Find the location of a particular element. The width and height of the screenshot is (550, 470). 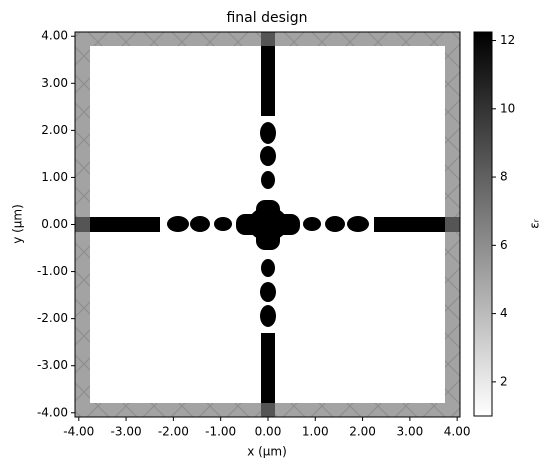

colorbar-tick-label: 12 is located at coordinates (507, 40).